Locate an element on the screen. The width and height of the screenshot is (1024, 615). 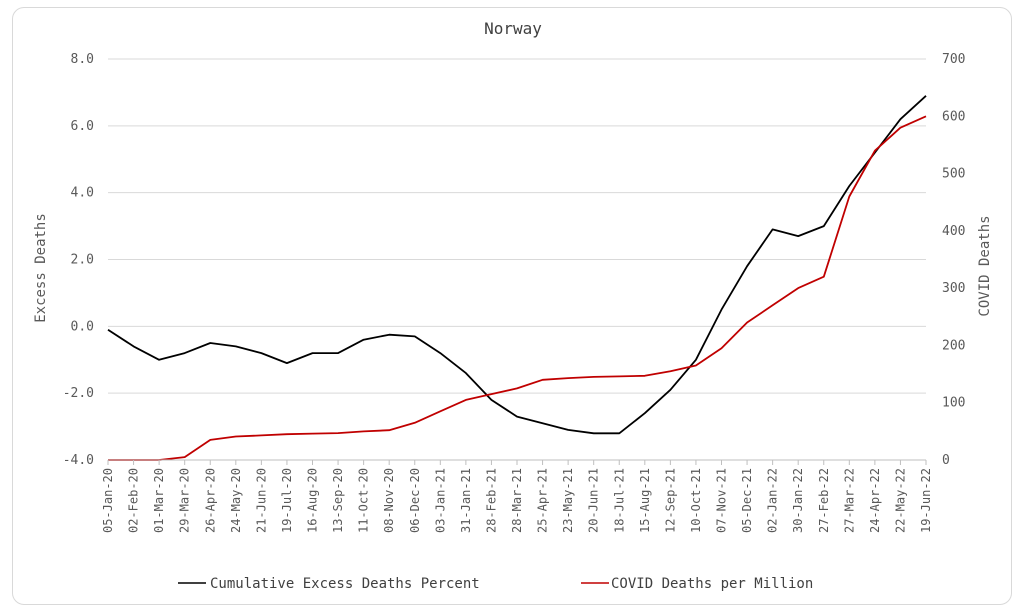
x-tick-label: 05-Dec-21 is located at coordinates (747, 500).